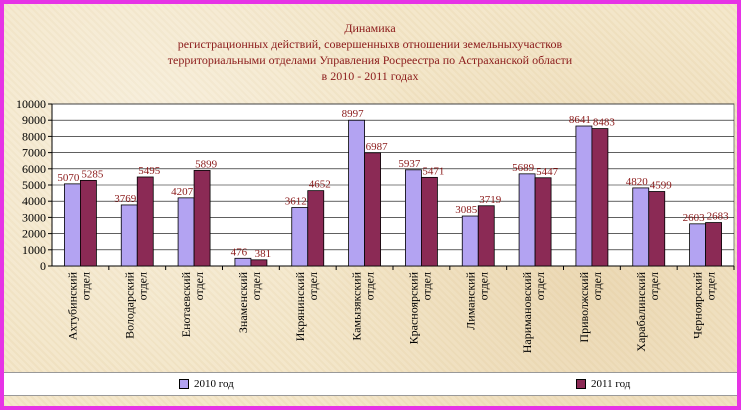 The width and height of the screenshot is (741, 410). What do you see at coordinates (604, 123) in the screenshot?
I see `data-label-2011: 8483` at bounding box center [604, 123].